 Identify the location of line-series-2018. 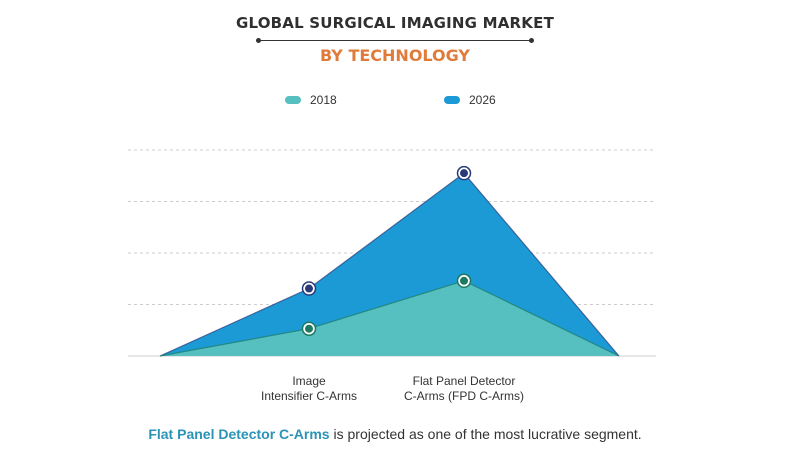
(389, 318).